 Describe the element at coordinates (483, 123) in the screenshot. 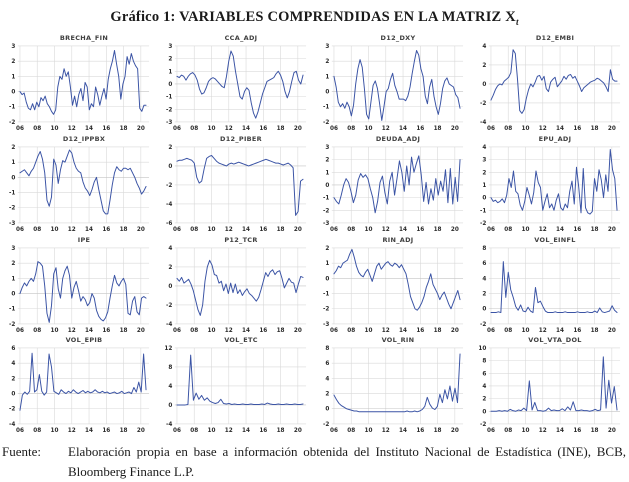

I see `y-tick-label: -4` at that location.